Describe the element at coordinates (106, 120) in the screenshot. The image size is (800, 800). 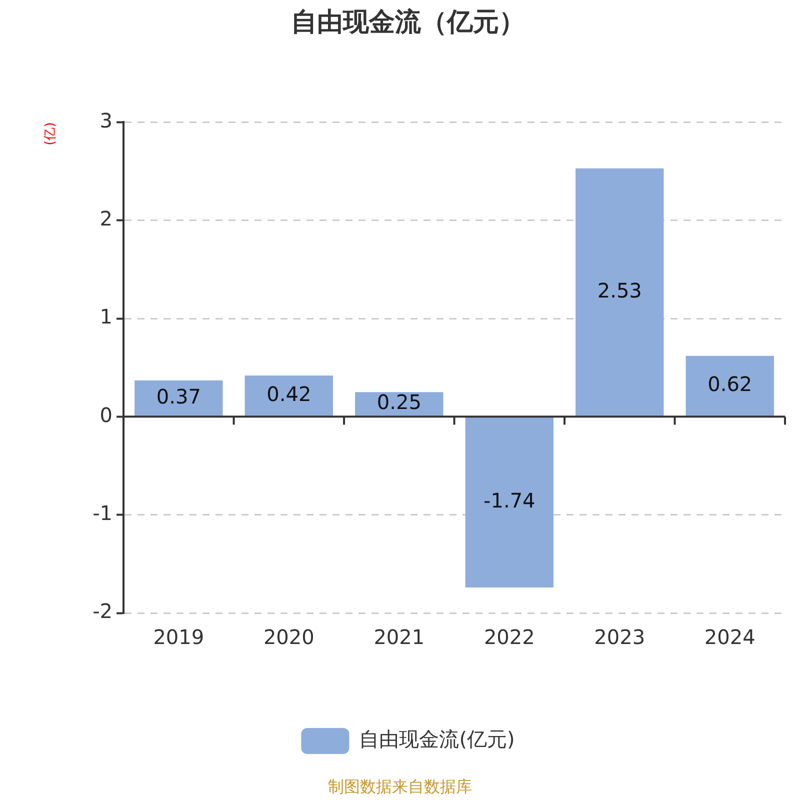
I see `y-tick-label: 3` at that location.